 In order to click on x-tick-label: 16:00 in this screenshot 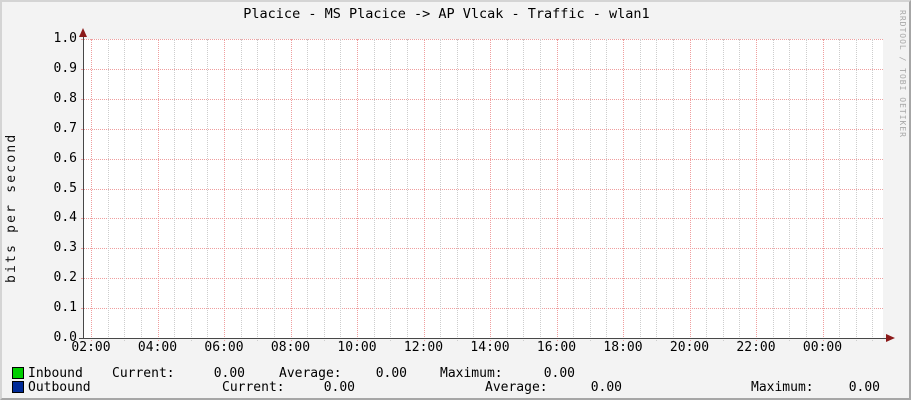, I will do `click(556, 347)`.